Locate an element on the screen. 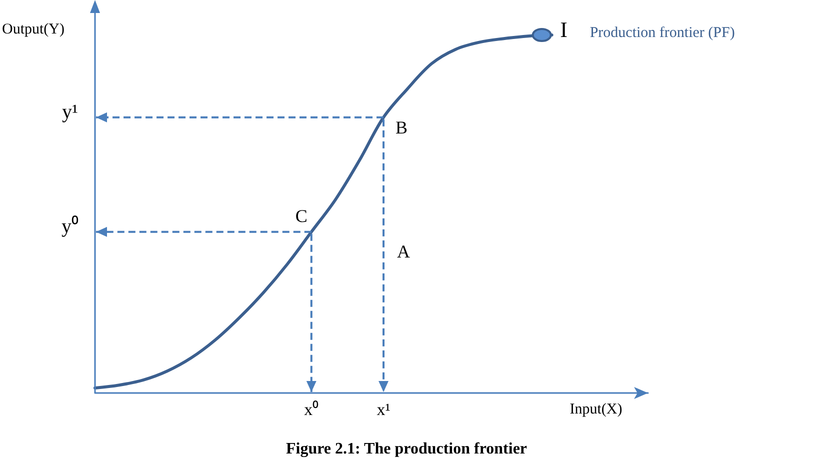  annotation: C is located at coordinates (301, 216).